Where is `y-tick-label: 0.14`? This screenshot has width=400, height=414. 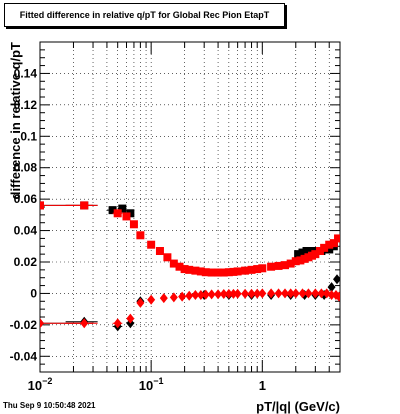 y-tick-label: 0.14 is located at coordinates (26, 73).